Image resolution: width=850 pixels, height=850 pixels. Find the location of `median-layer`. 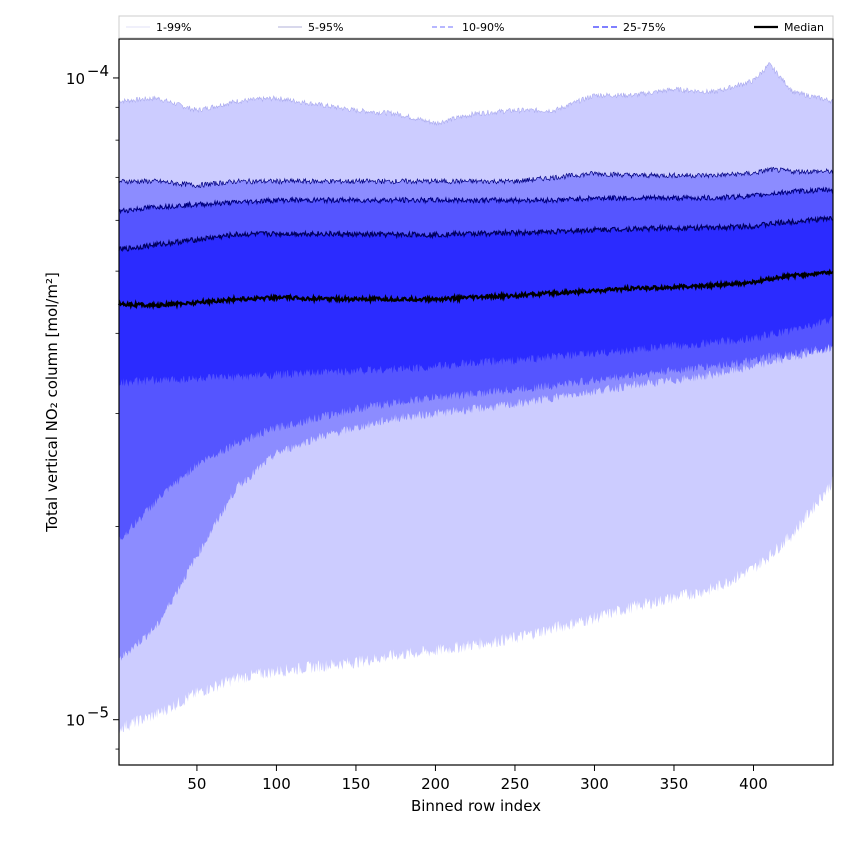

median-layer is located at coordinates (476, 289).